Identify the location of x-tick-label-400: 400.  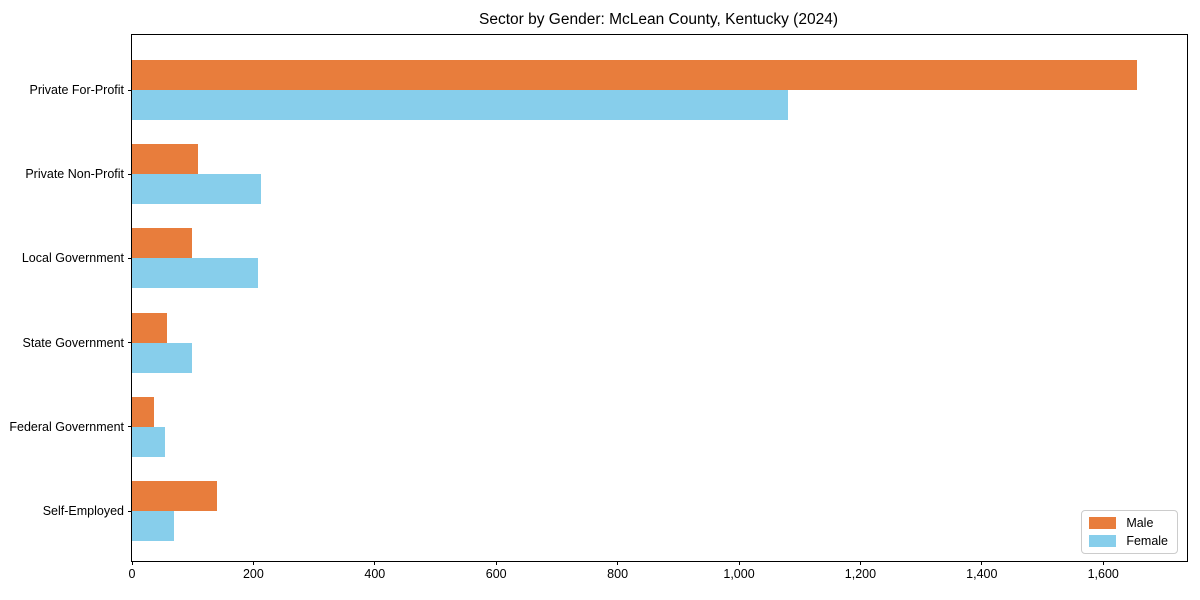
(375, 574).